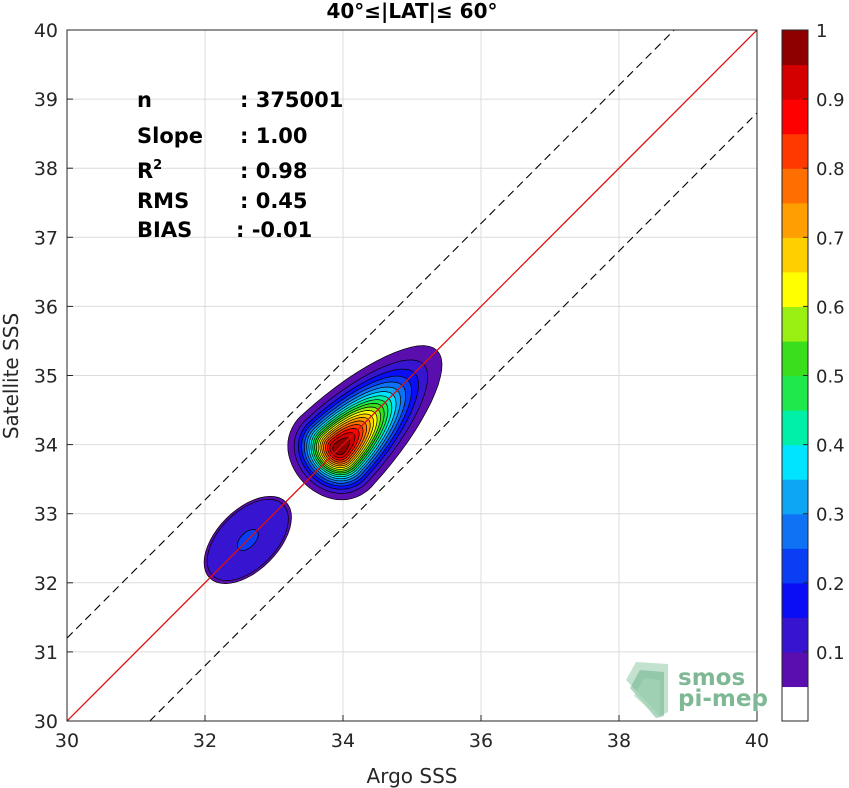 The width and height of the screenshot is (849, 788). What do you see at coordinates (46, 446) in the screenshot?
I see `y-tick-label-4: 34` at bounding box center [46, 446].